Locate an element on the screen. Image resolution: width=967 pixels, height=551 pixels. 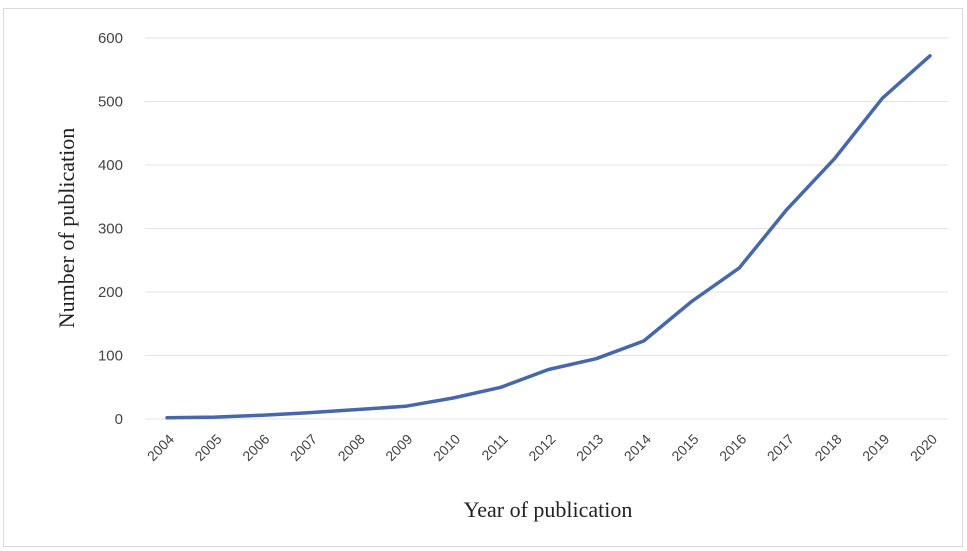
x-tick-label: 2013 is located at coordinates (589, 447).